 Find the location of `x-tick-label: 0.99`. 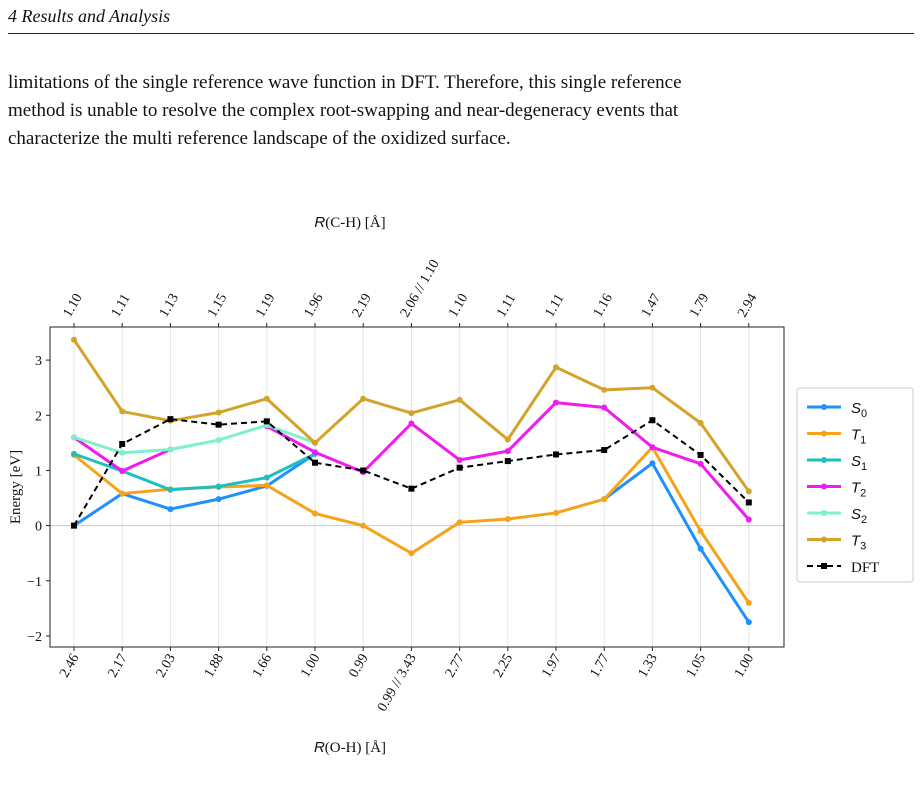

x-tick-label: 0.99 is located at coordinates (358, 666).